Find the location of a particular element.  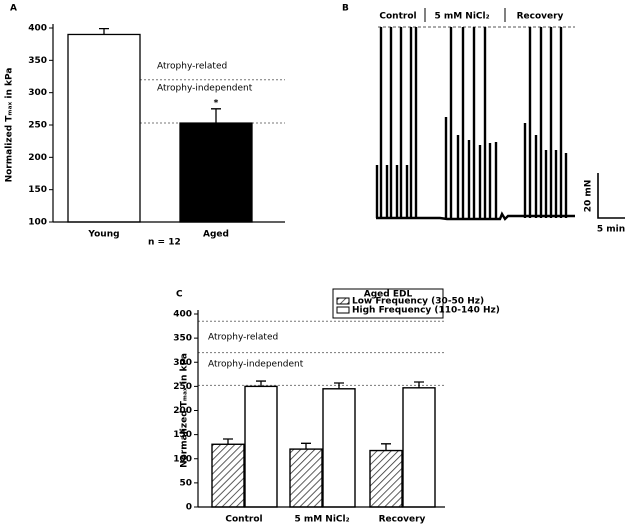

scale-label: 20 mN is located at coordinates (589, 196).